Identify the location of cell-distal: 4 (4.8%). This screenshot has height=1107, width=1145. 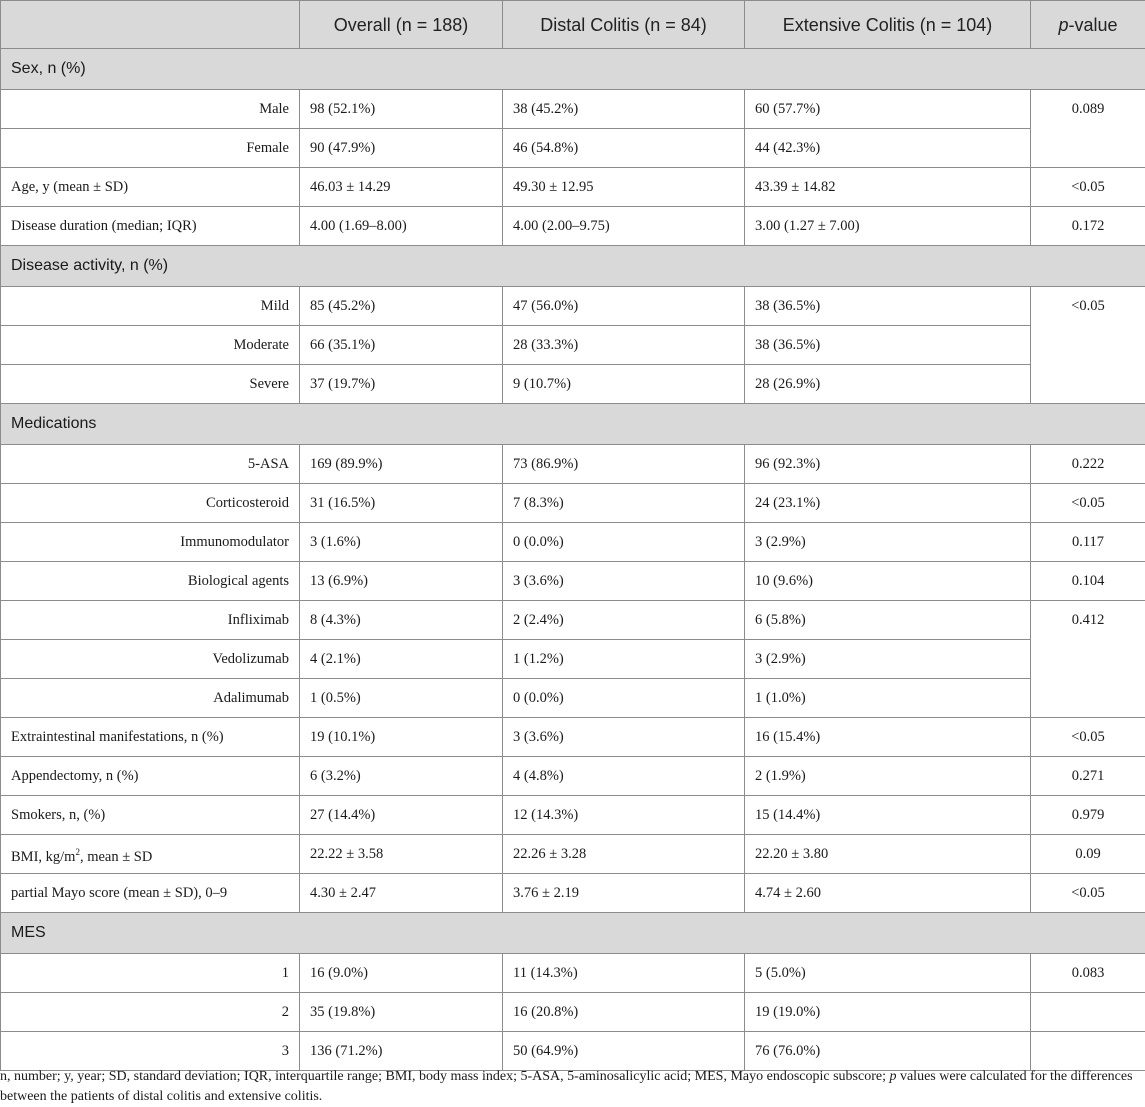
(624, 776).